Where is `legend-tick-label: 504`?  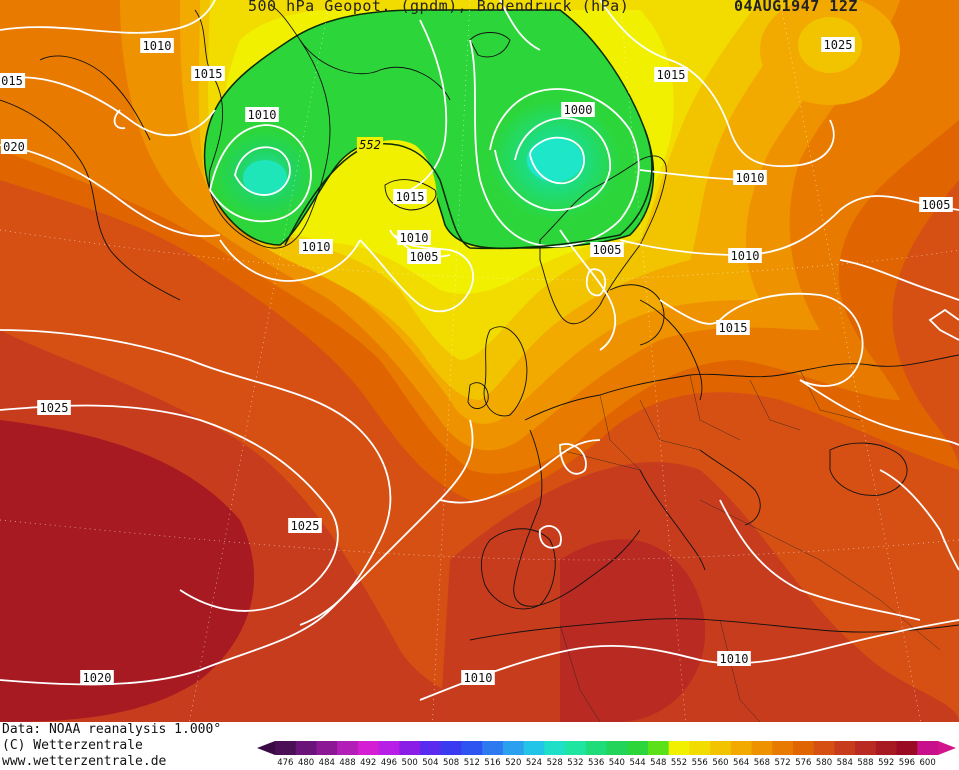
legend-tick-label: 504 is located at coordinates (430, 763).